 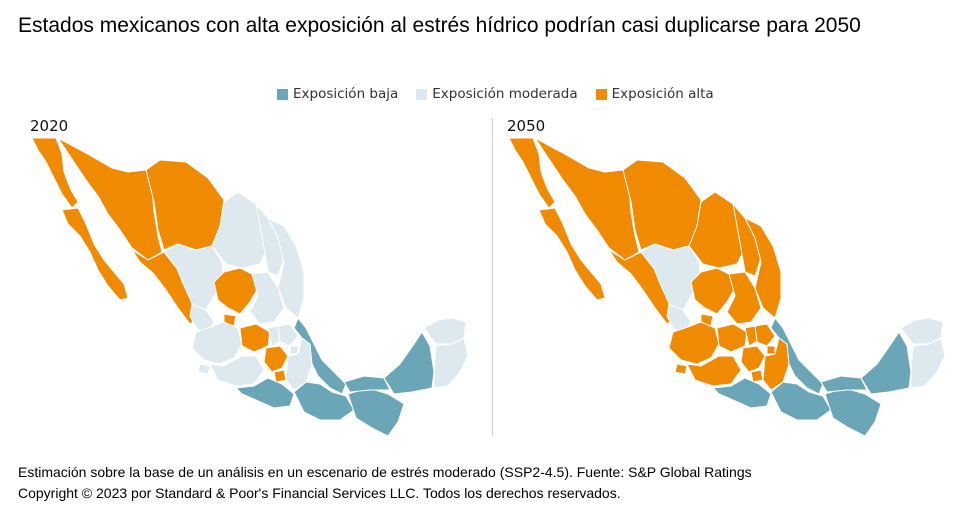 What do you see at coordinates (282, 94) in the screenshot?
I see `legend-swatch-low` at bounding box center [282, 94].